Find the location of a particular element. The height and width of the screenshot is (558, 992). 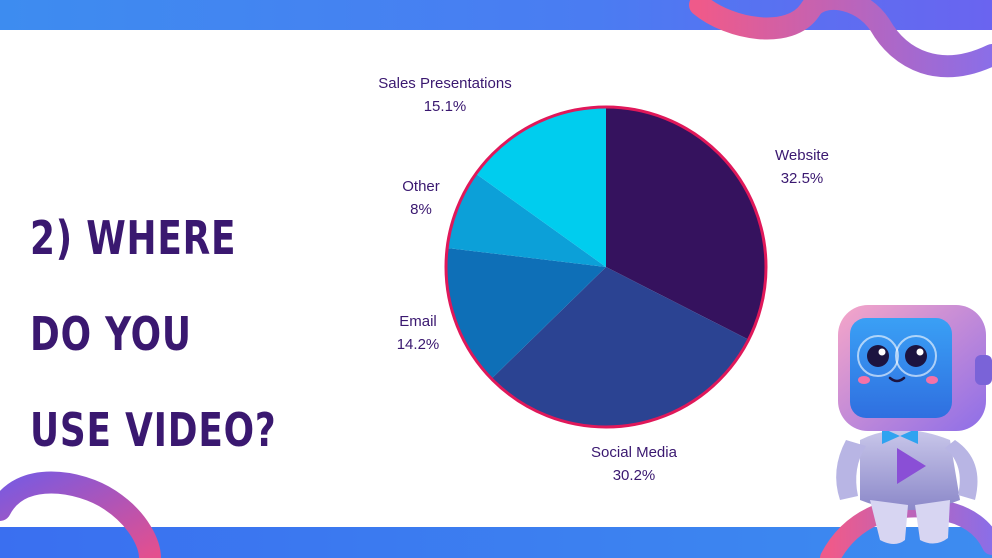

swirl-bottom-left is located at coordinates (80, 514).